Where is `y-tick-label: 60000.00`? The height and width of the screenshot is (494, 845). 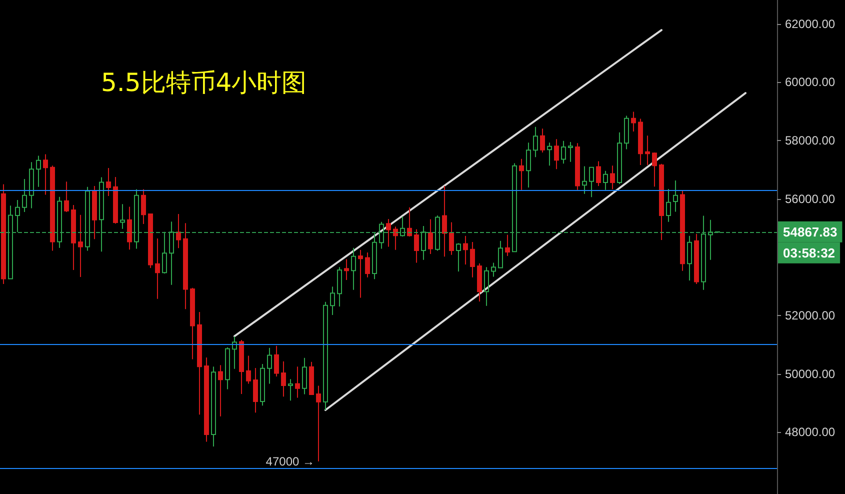 y-tick-label: 60000.00 is located at coordinates (810, 82).